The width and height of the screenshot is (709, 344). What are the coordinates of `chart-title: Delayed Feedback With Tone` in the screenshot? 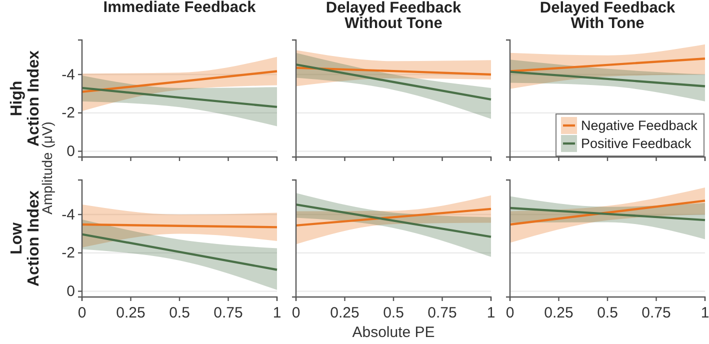 It's located at (608, 16).